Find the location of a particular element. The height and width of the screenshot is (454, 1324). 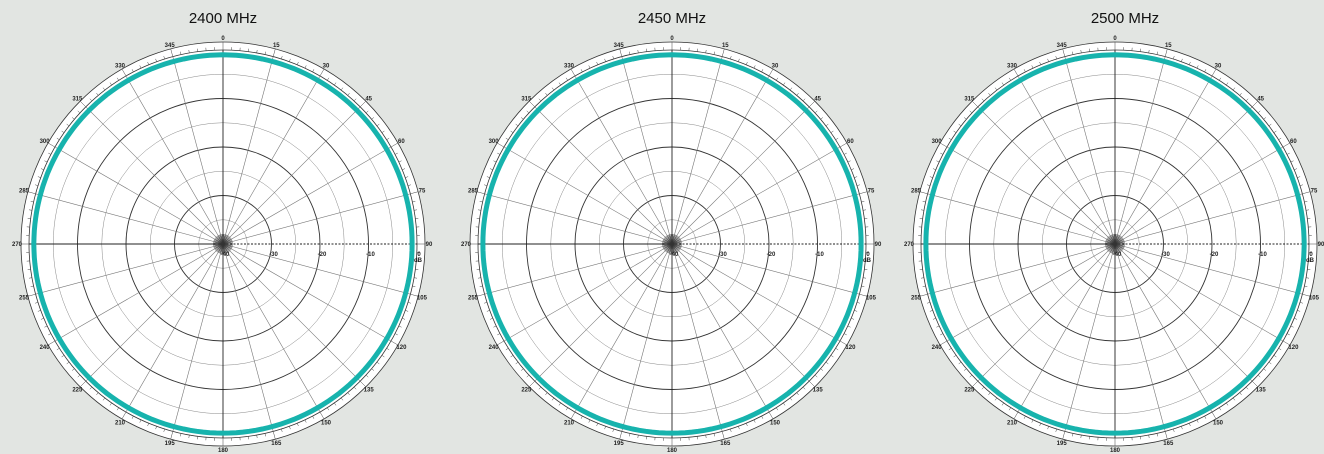

angle-label-45: 45 is located at coordinates (1260, 99).